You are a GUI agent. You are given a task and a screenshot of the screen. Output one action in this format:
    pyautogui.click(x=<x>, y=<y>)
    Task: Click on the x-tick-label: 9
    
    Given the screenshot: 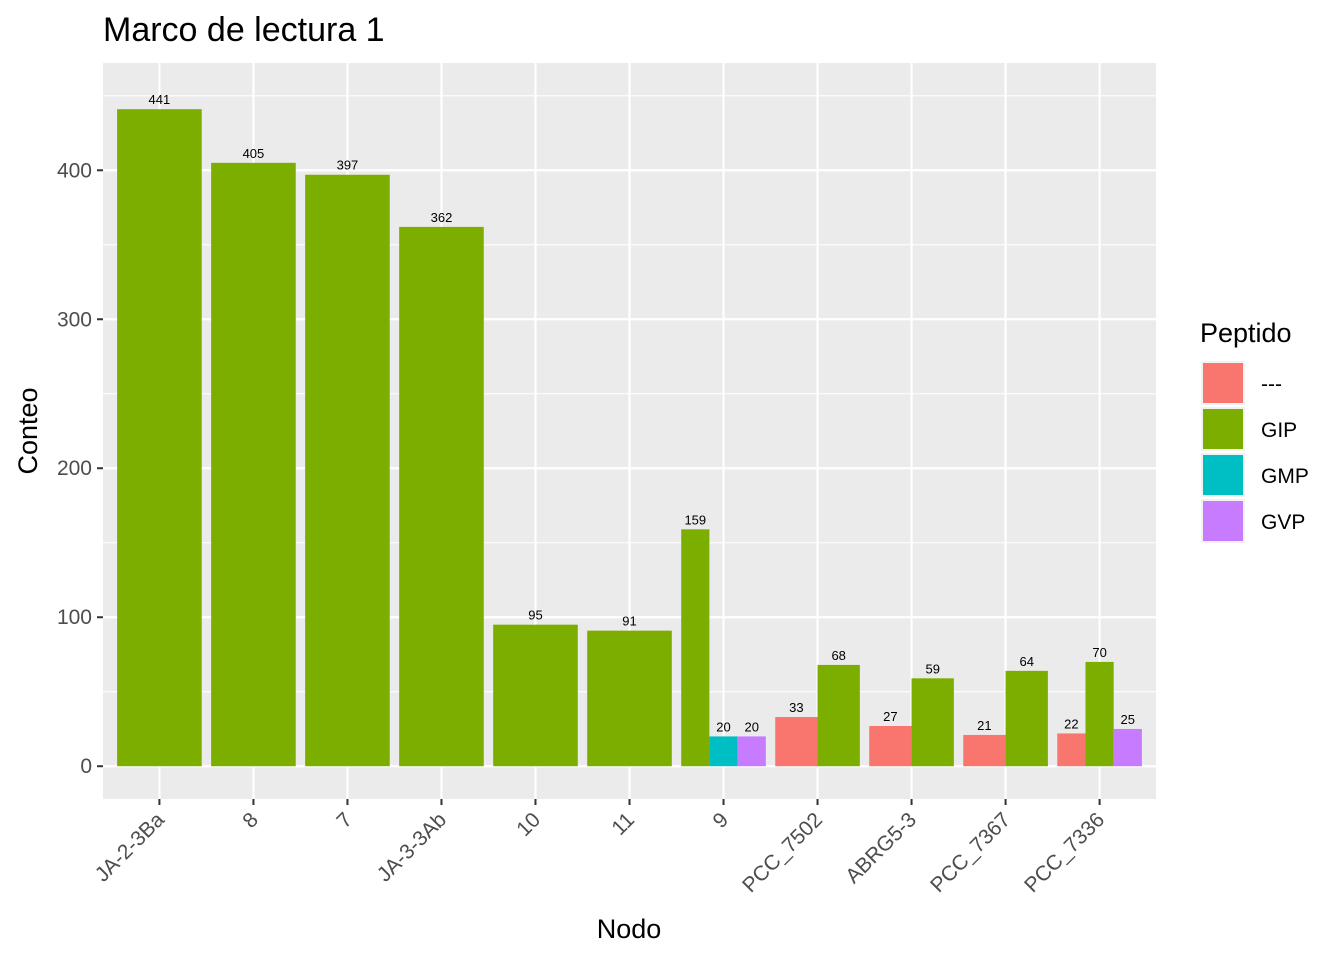 What is the action you would take?
    pyautogui.click(x=721, y=820)
    